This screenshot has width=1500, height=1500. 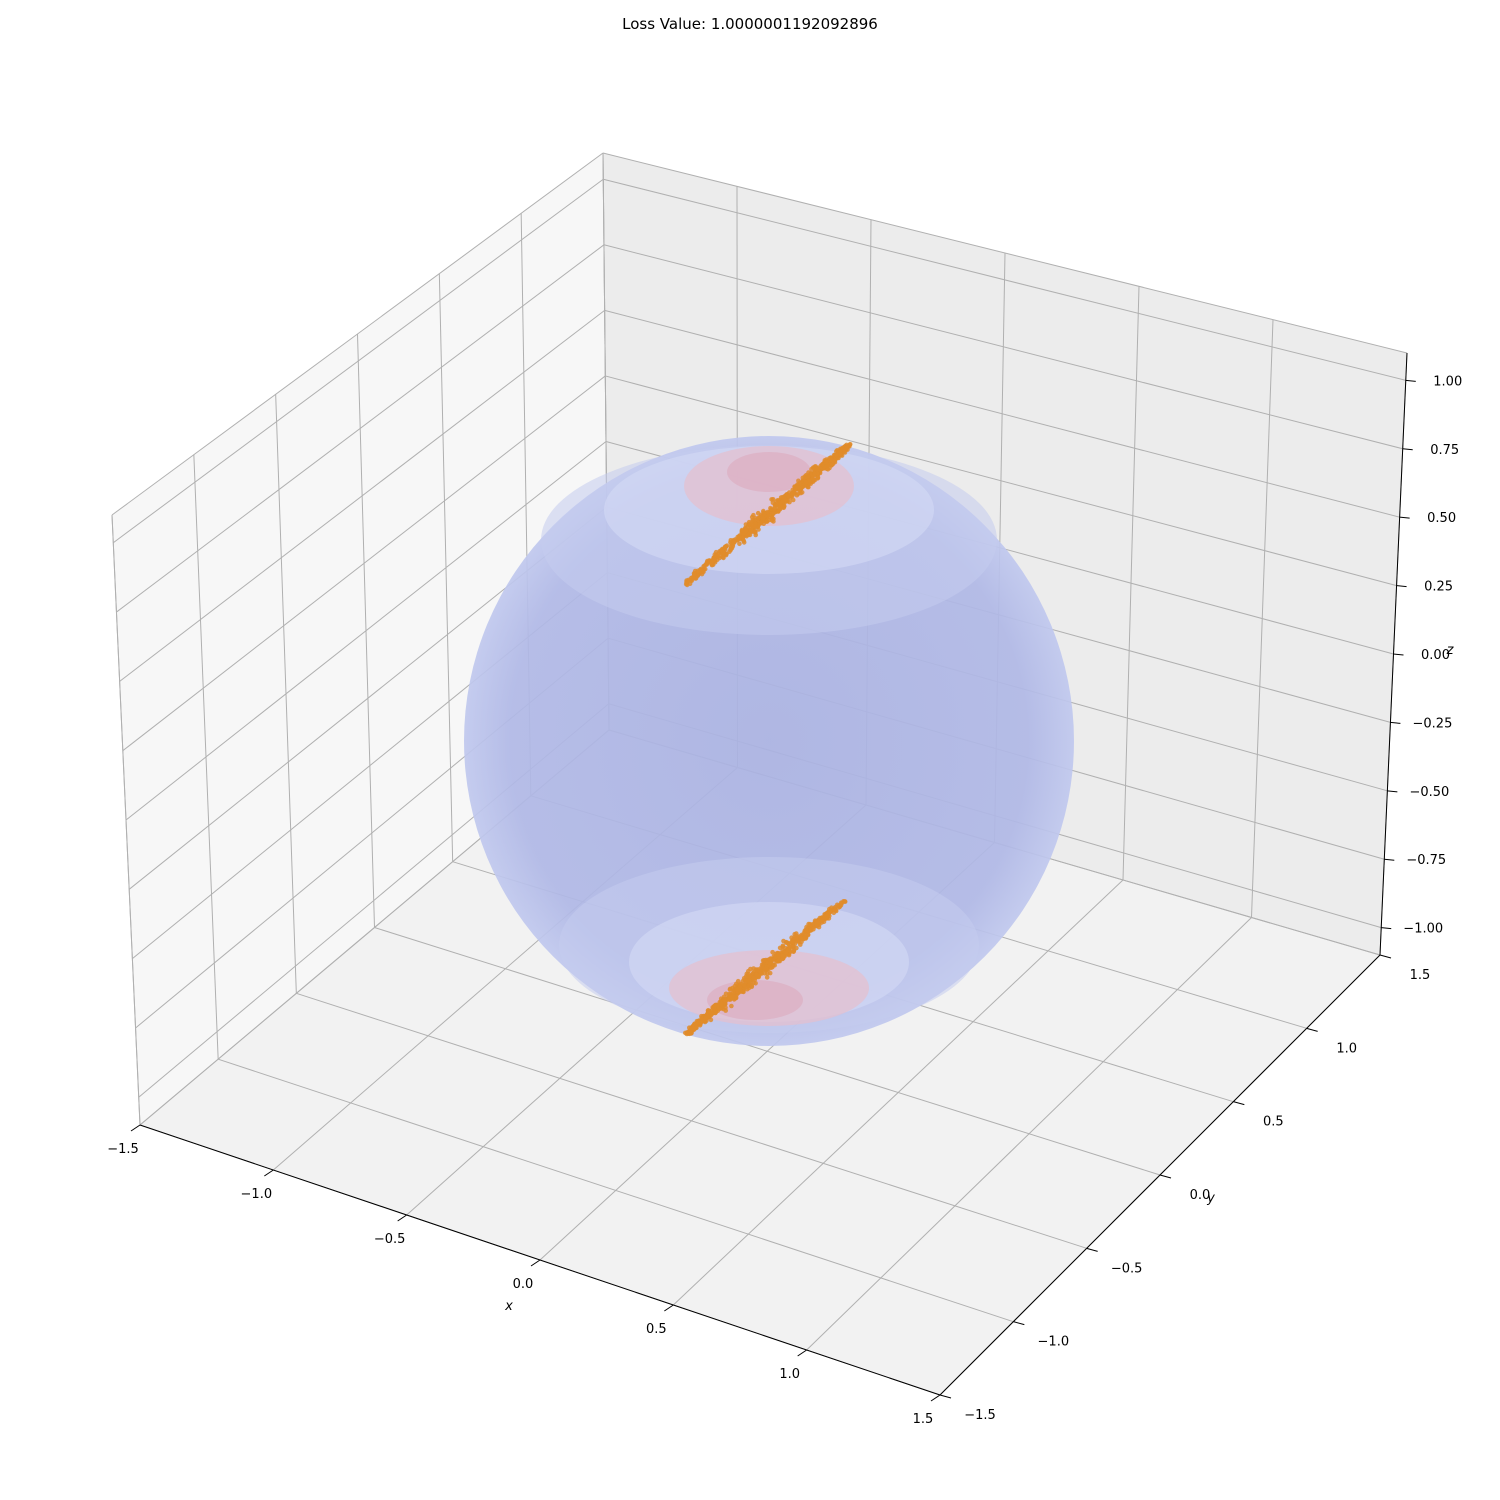 What do you see at coordinates (789, 1374) in the screenshot?
I see `x-tick-label: 1.0` at bounding box center [789, 1374].